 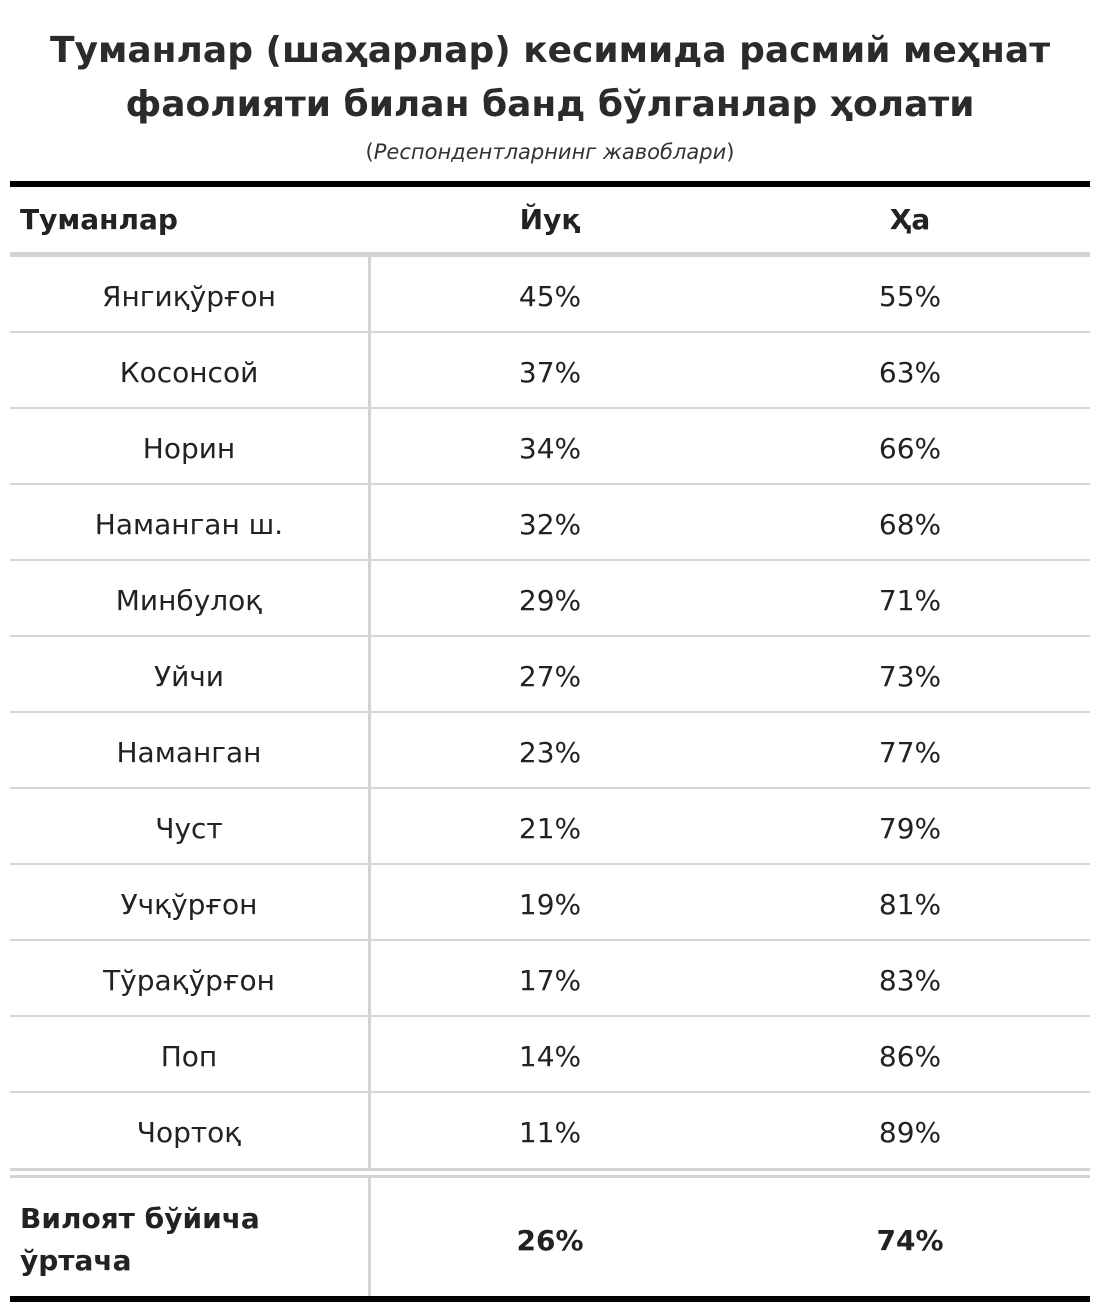 I want to click on table-row: Уйчи 27% 73%, so click(x=550, y=675).